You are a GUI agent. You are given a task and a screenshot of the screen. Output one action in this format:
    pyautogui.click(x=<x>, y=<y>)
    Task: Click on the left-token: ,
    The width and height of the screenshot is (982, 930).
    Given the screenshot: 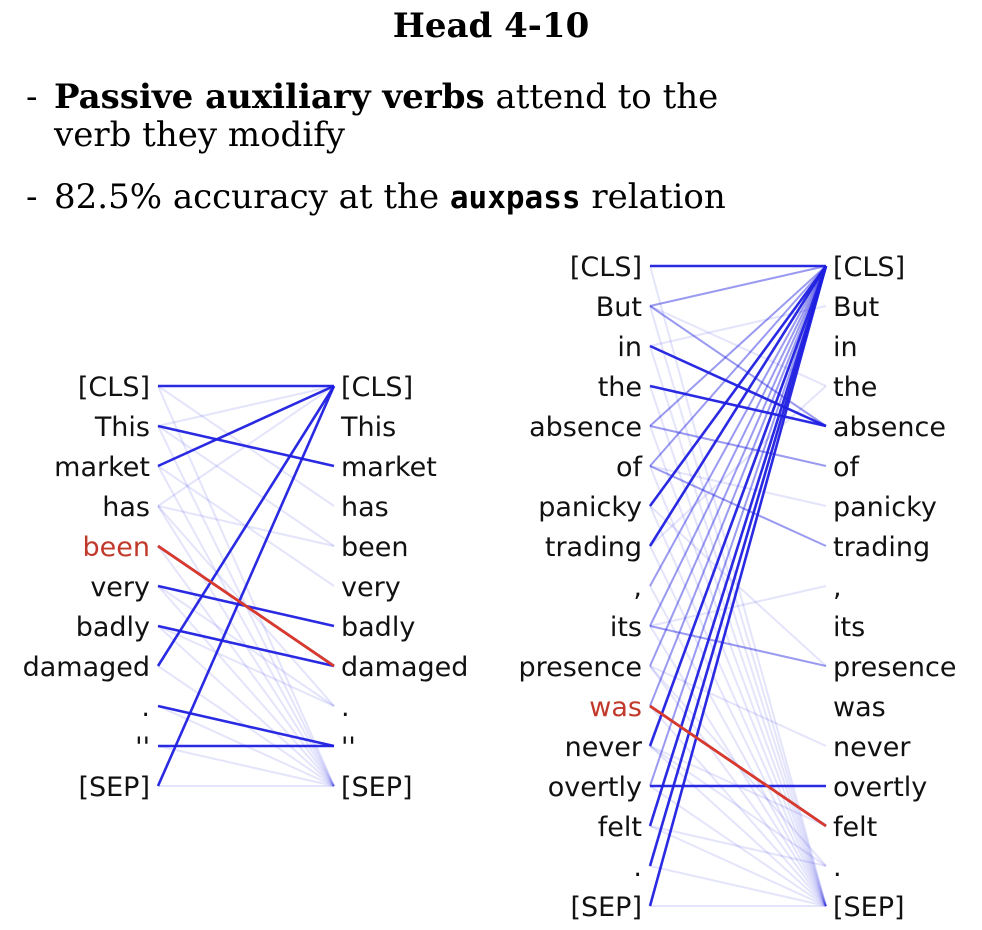 What is the action you would take?
    pyautogui.click(x=637, y=587)
    